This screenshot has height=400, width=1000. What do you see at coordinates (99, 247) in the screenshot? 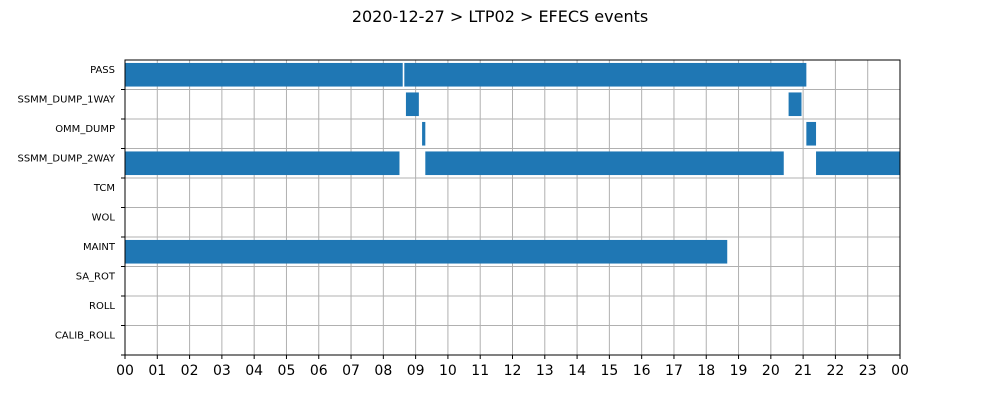
I see `category-label: MAINT` at bounding box center [99, 247].